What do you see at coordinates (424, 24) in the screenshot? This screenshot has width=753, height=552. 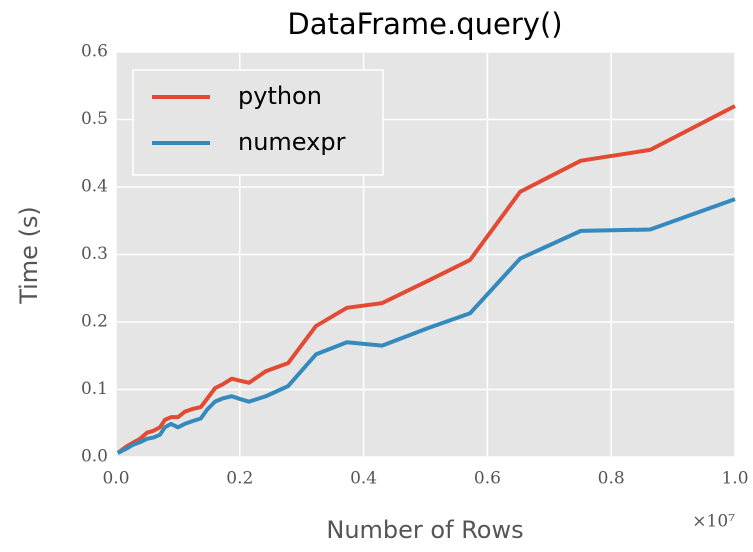 I see `chart-title: DataFrame.query()` at bounding box center [424, 24].